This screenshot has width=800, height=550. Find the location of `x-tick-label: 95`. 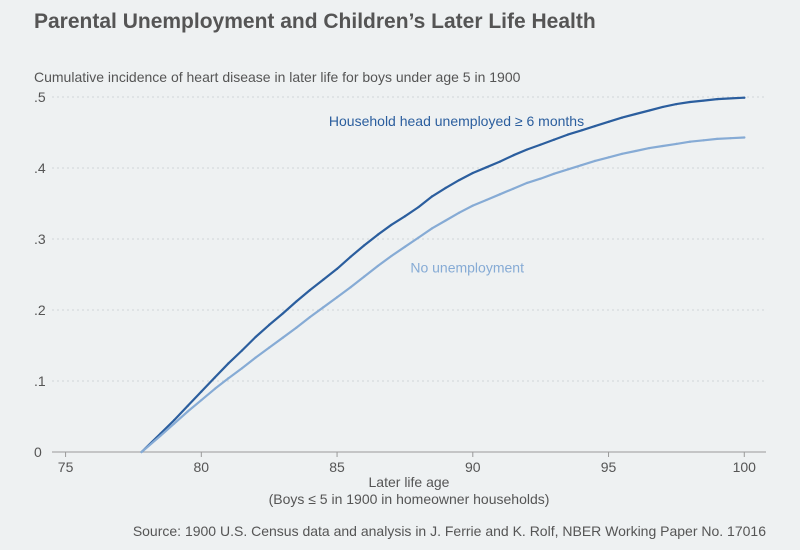

x-tick-label: 95 is located at coordinates (609, 467).